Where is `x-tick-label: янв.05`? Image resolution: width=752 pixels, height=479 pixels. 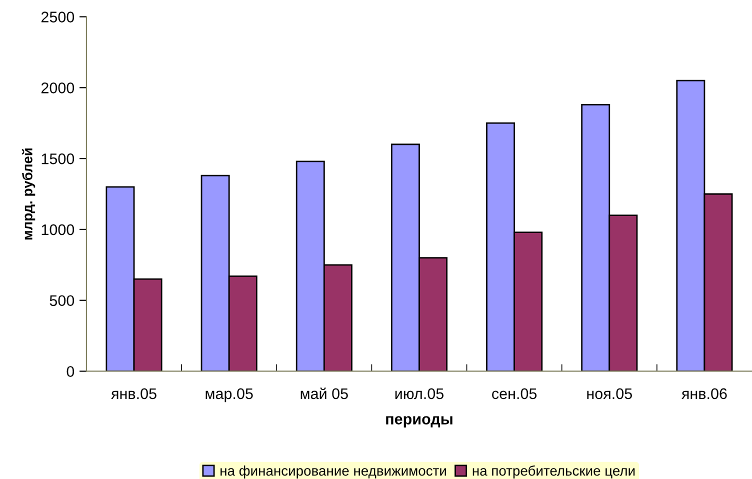
x-tick-label: янв.05 is located at coordinates (133, 394).